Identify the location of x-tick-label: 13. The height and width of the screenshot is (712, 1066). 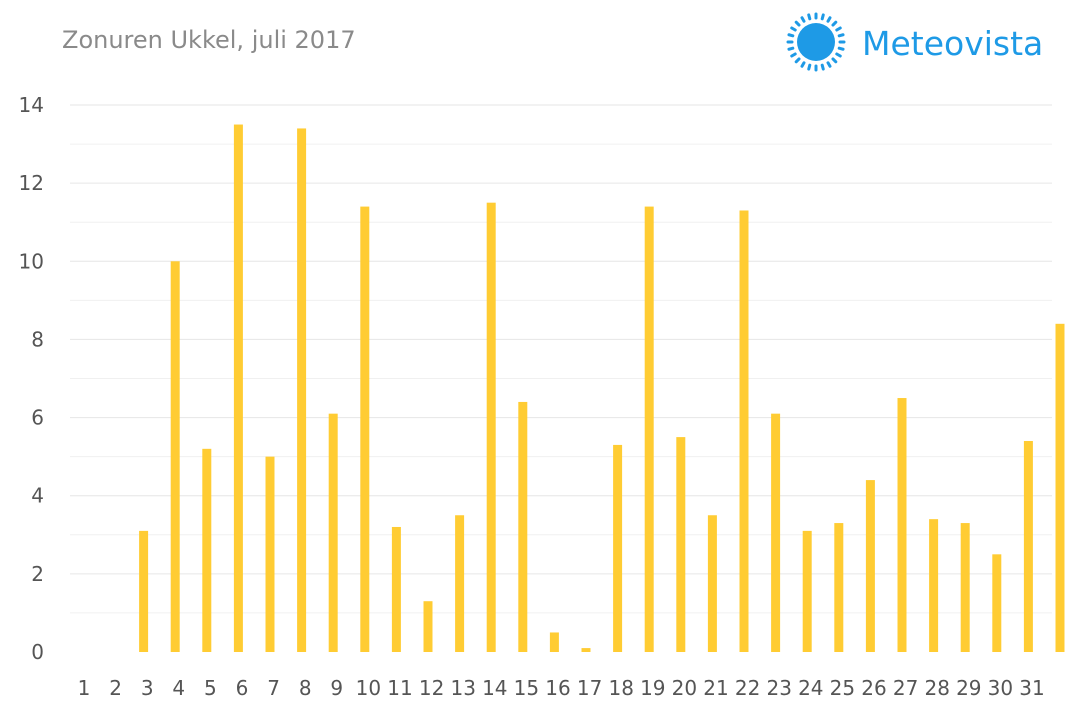
(462, 688).